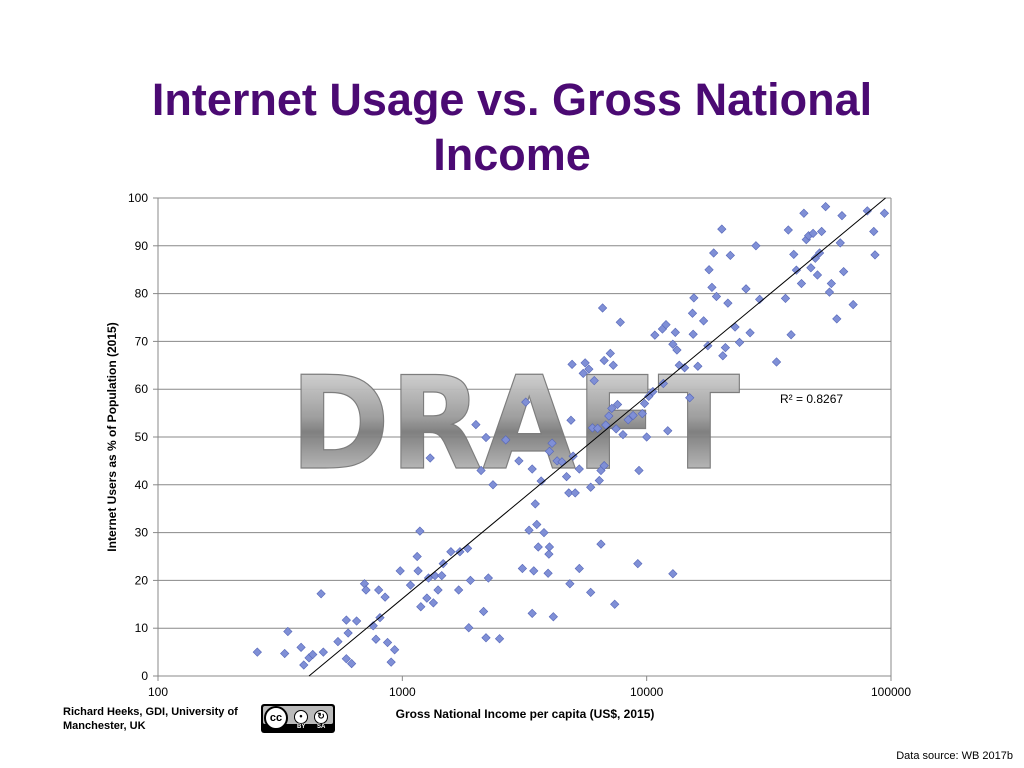 The height and width of the screenshot is (768, 1024). I want to click on license-by-label: BY, so click(301, 727).